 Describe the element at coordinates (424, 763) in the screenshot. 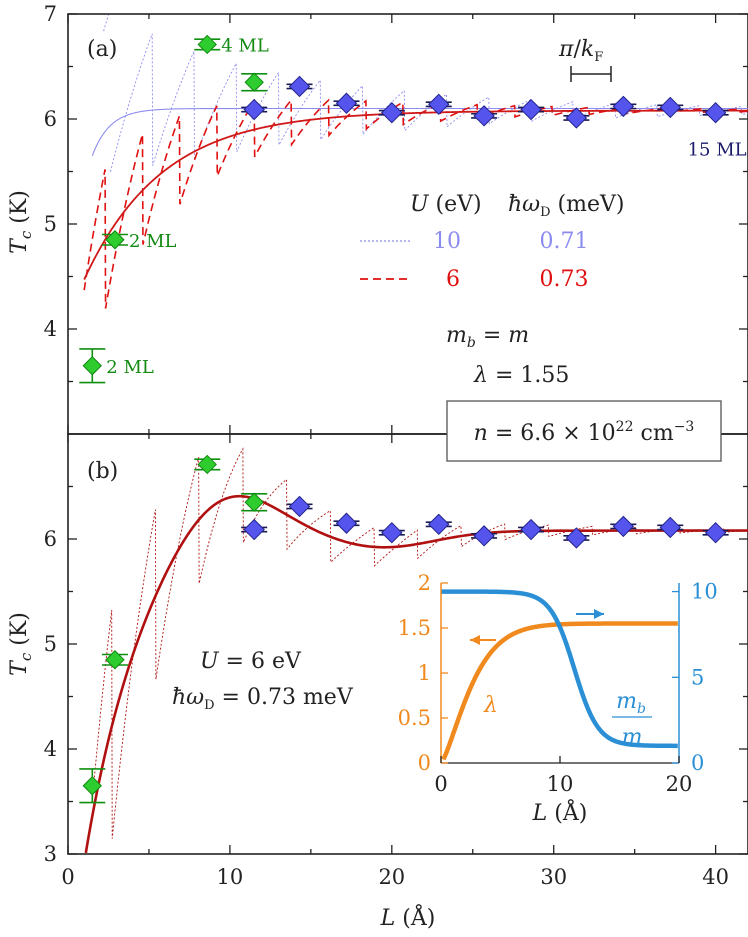

I see `inset-left-tick-label: 0` at that location.